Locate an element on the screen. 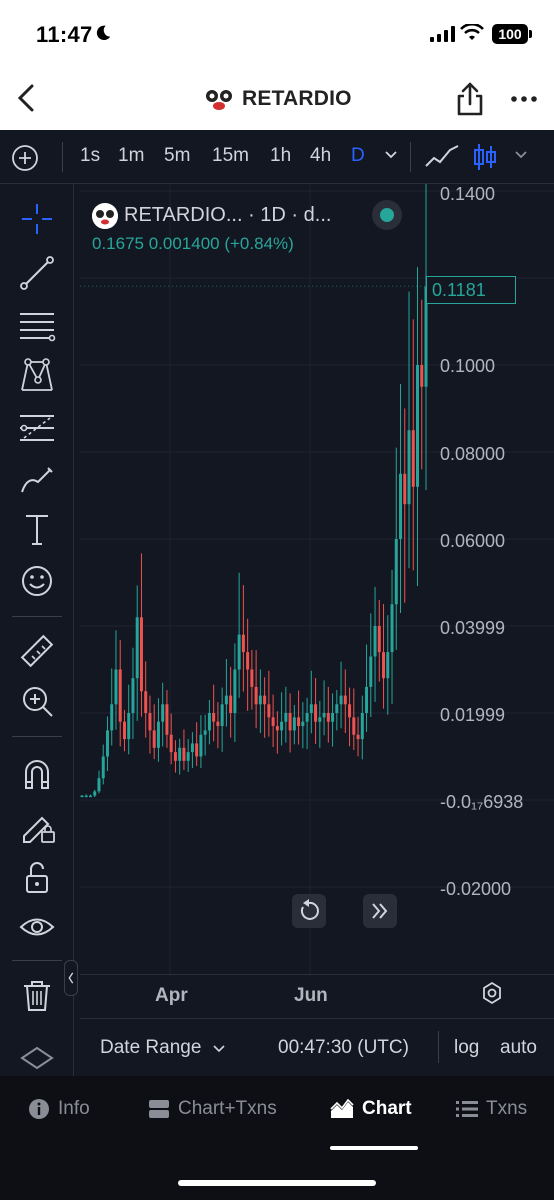 The width and height of the screenshot is (554, 1200). timeframe-d: D is located at coordinates (358, 155).